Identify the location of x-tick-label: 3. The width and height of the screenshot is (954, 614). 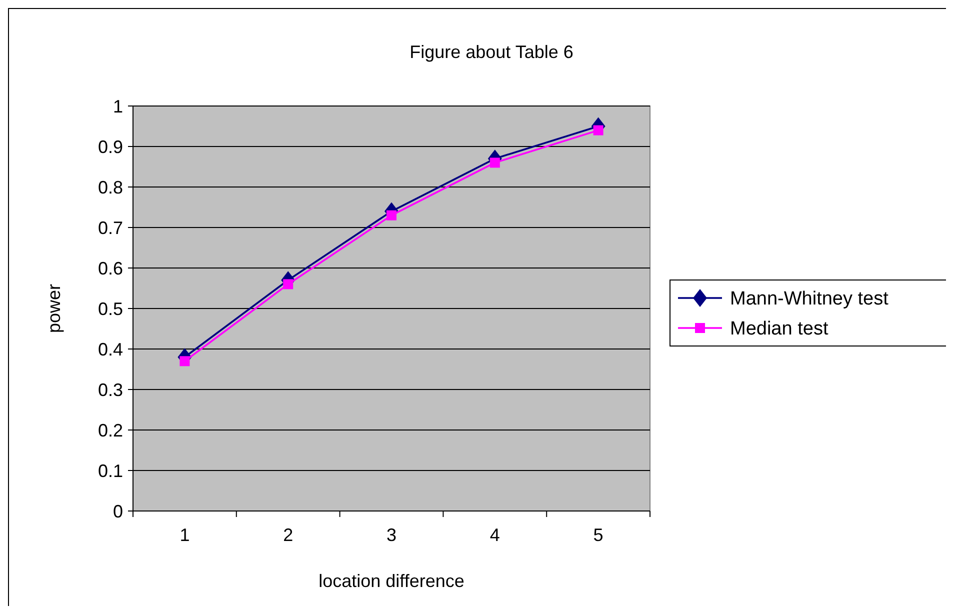
(391, 535).